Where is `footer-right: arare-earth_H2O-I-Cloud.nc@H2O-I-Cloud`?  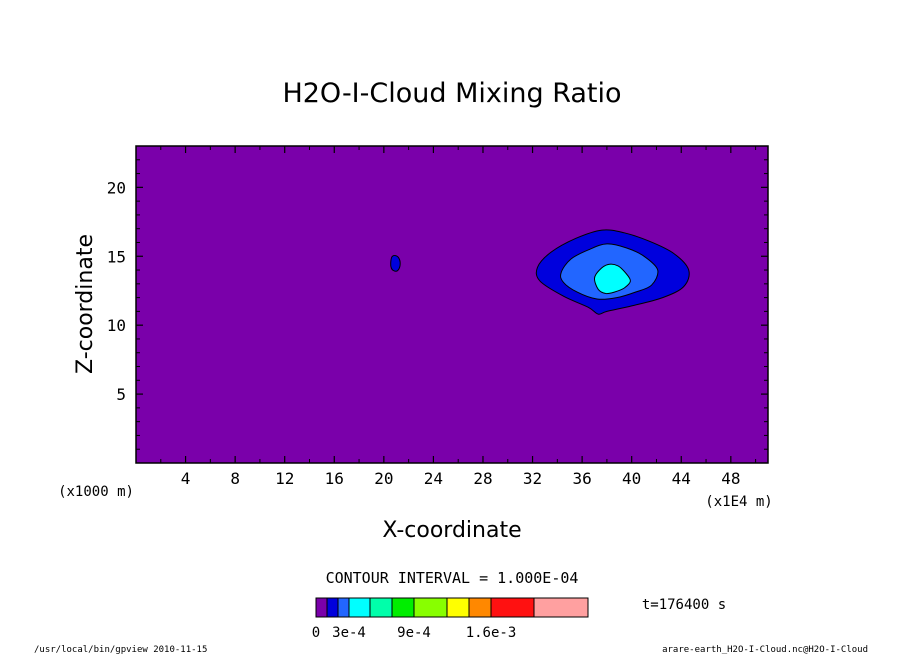 footer-right: arare-earth_H2O-I-Cloud.nc@H2O-I-Cloud is located at coordinates (765, 649).